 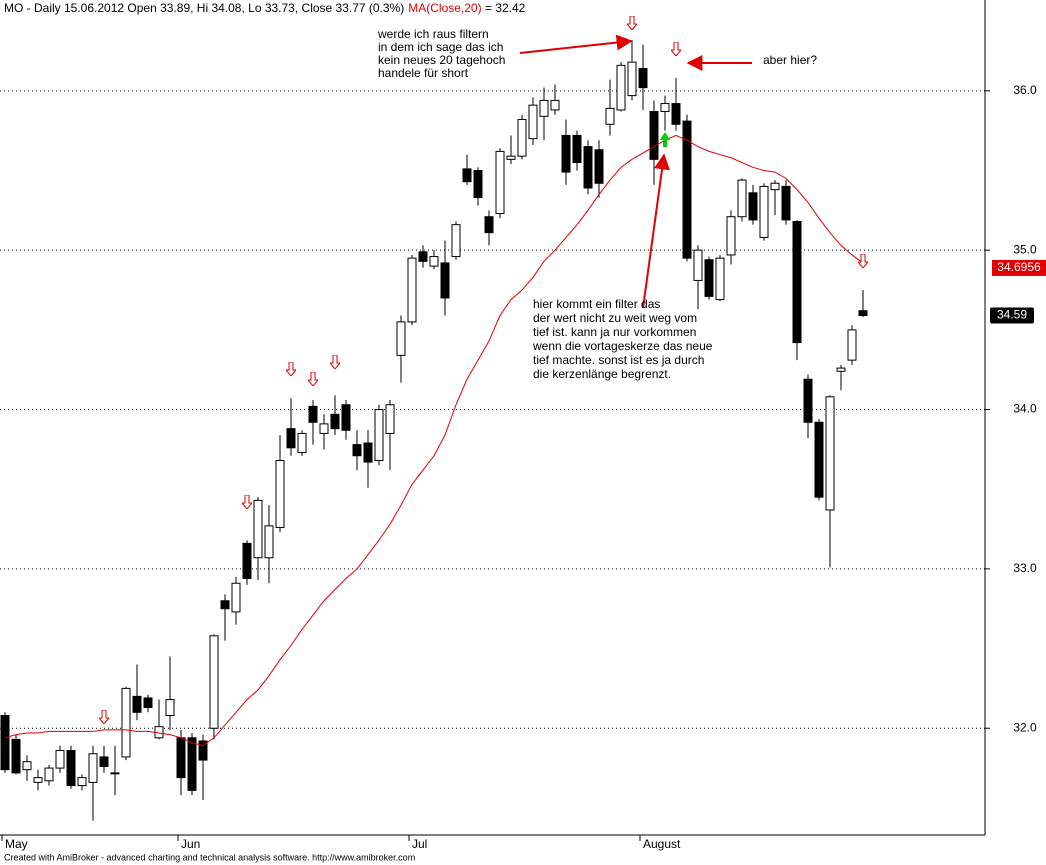 What do you see at coordinates (662, 844) in the screenshot?
I see `x-tick-label: August` at bounding box center [662, 844].